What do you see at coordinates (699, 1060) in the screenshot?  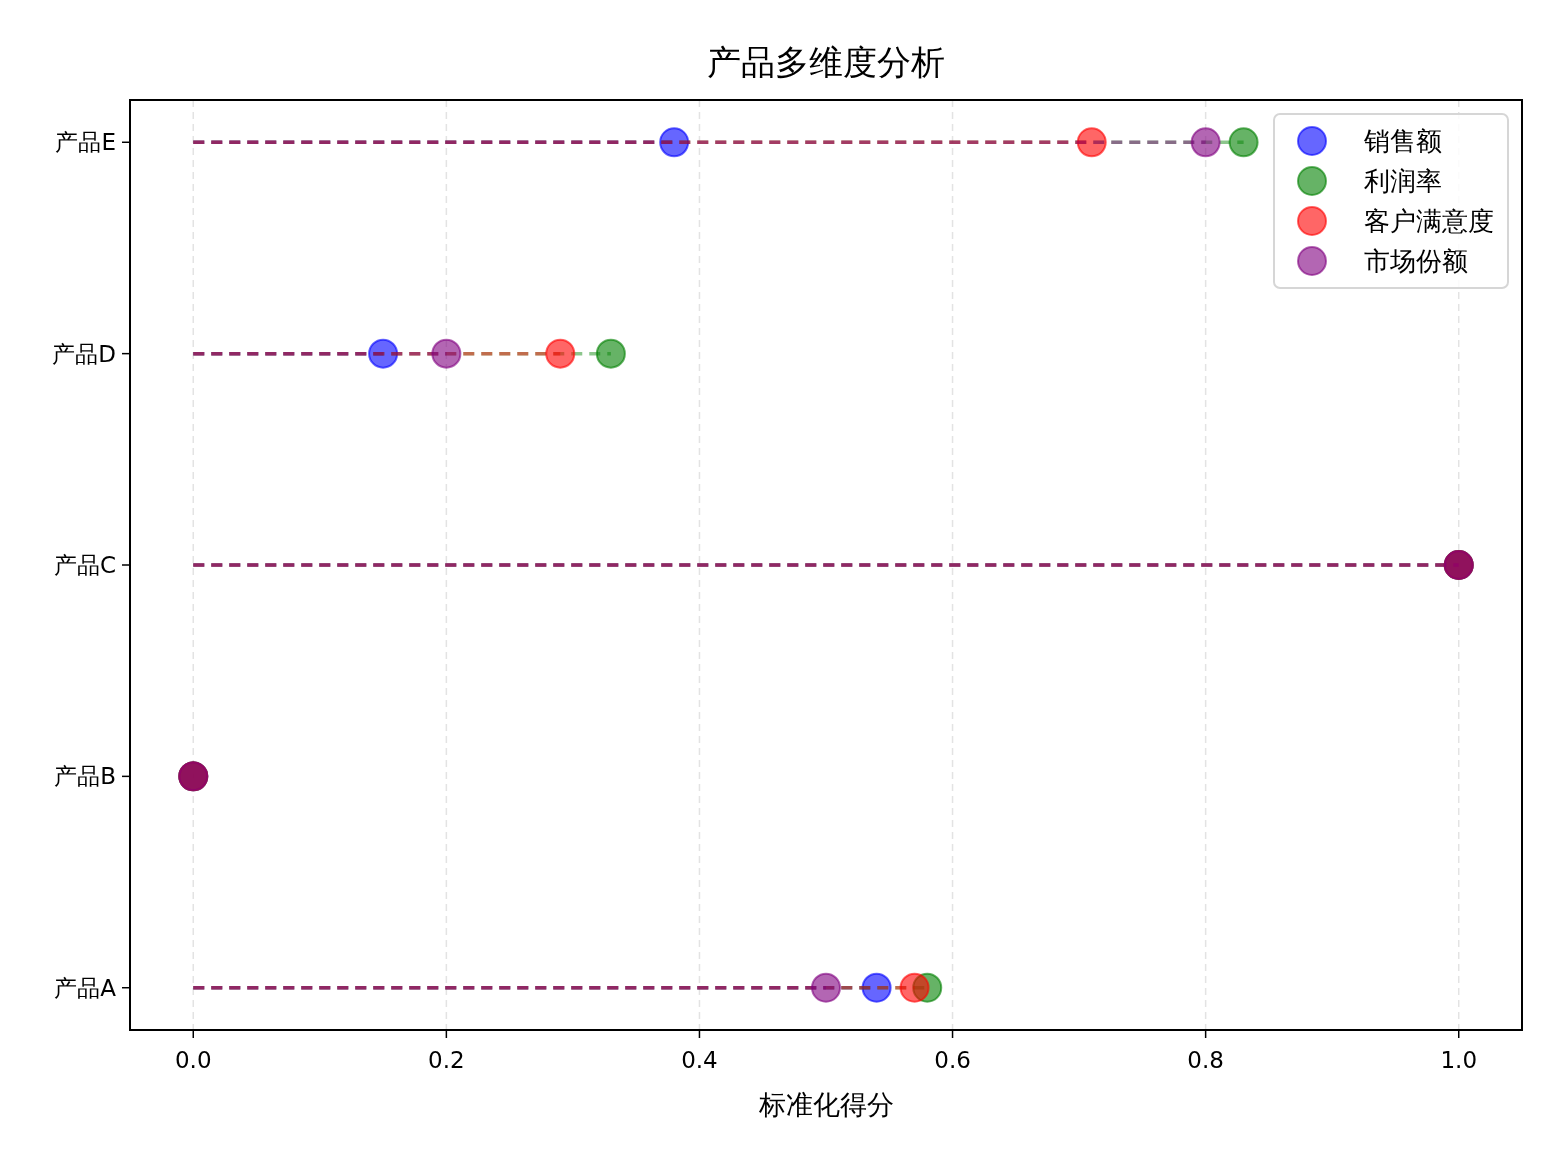 I see `x-tick-label: 0.4` at bounding box center [699, 1060].